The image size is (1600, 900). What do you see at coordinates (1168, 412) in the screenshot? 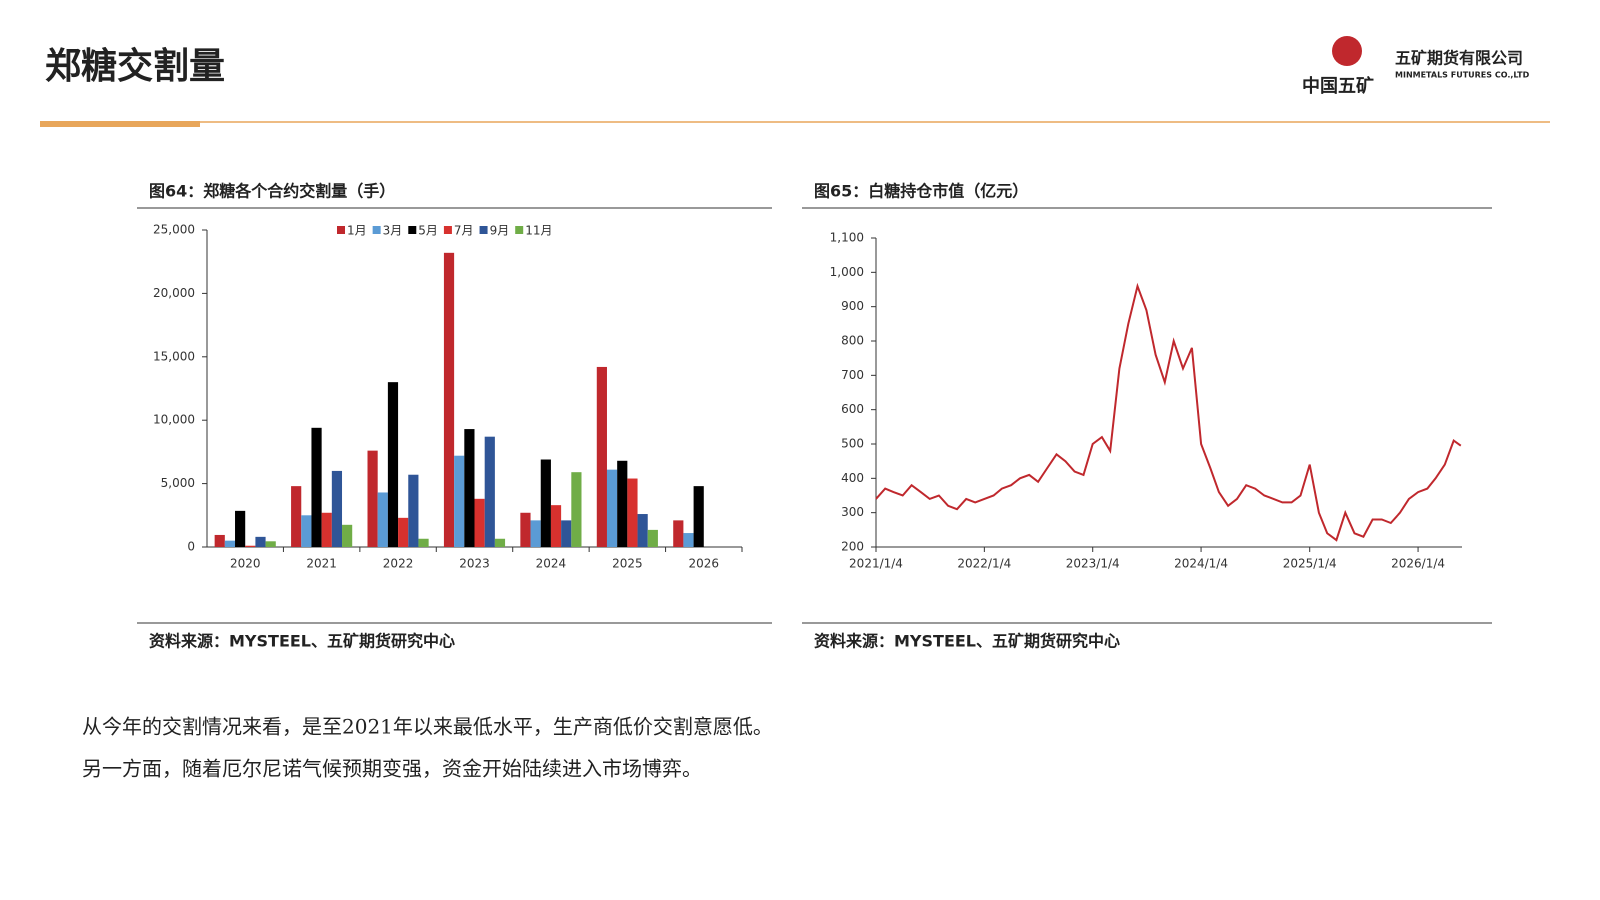
I see `series-line` at bounding box center [1168, 412].